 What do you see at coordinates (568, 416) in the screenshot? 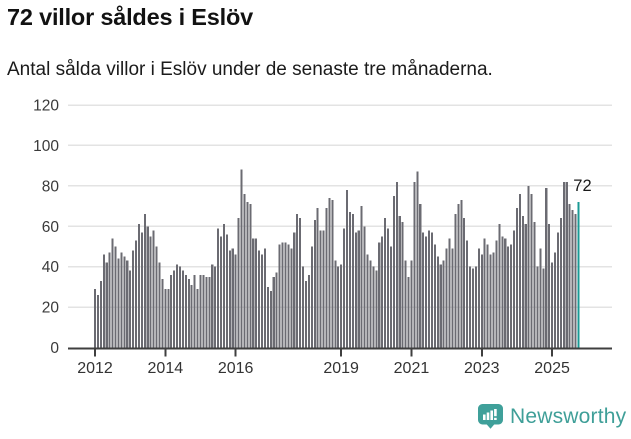
I see `brand-name: Newsworthy` at bounding box center [568, 416].